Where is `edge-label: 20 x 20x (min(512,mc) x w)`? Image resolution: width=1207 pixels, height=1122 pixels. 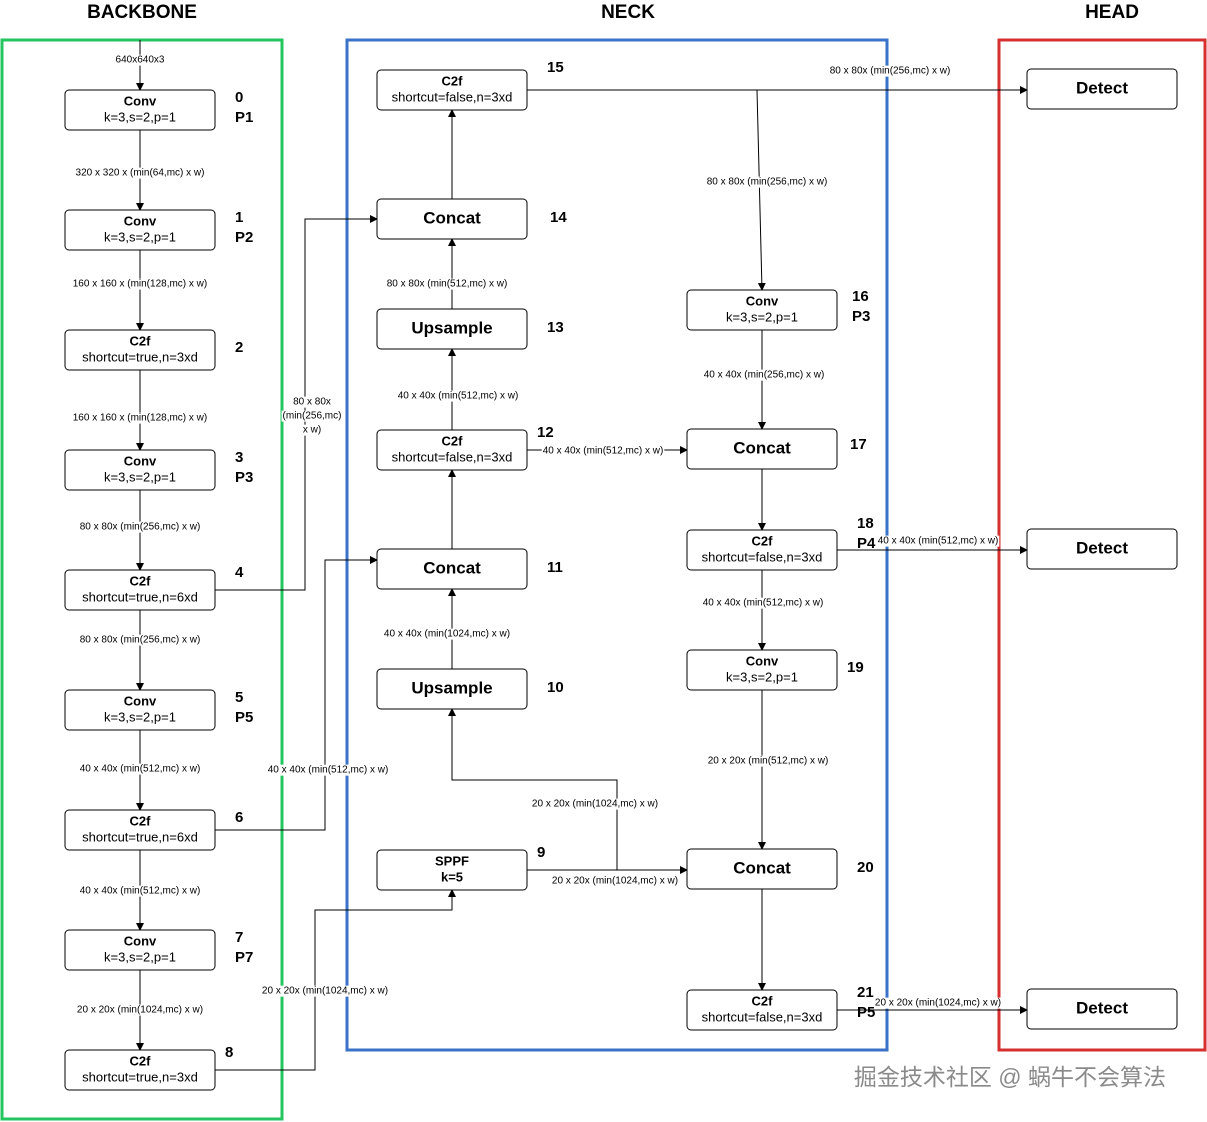 edge-label: 20 x 20x (min(512,mc) x w) is located at coordinates (768, 761).